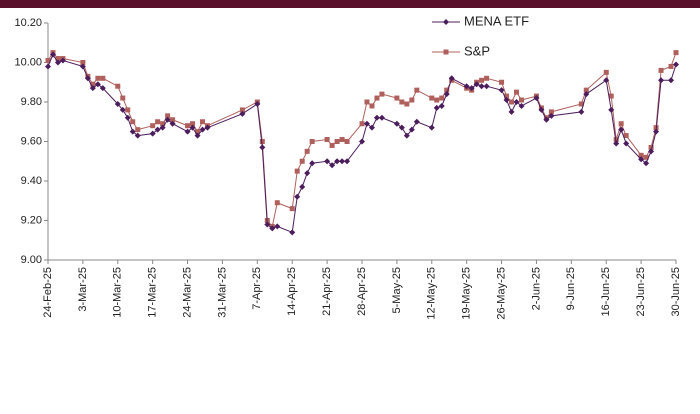 The height and width of the screenshot is (414, 700). I want to click on x-tick-label: 7-Apr-25, so click(257, 288).